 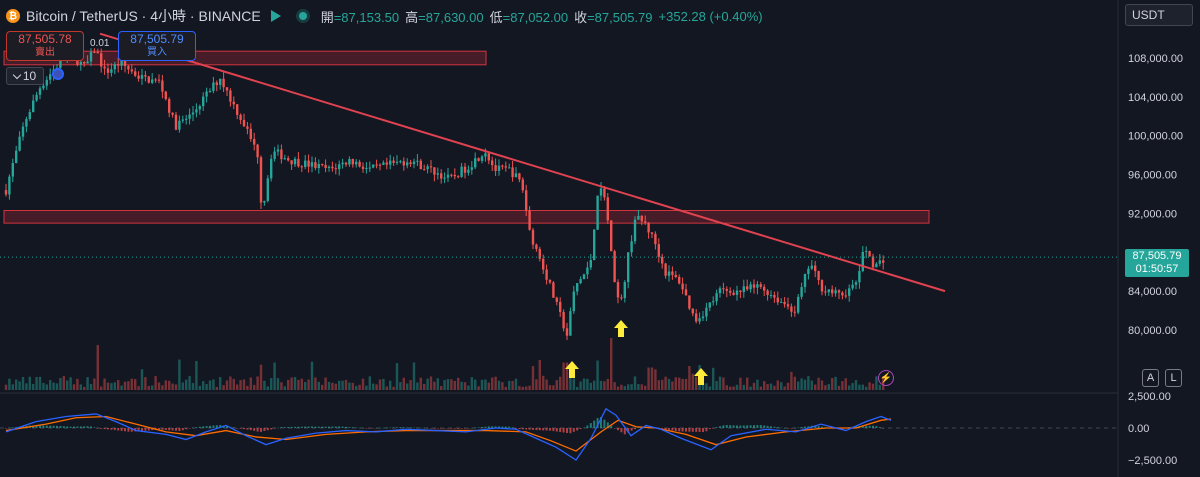 I want to click on flag-icon, so click(x=275, y=16).